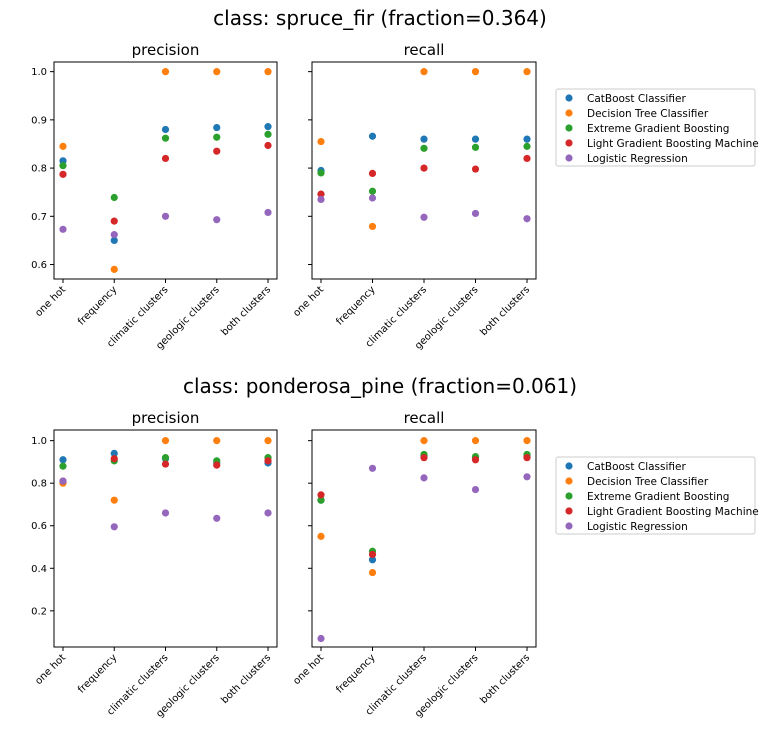 The height and width of the screenshot is (733, 778). I want to click on figure-title: class: spruce_fir (fraction=0.364), so click(380, 18).